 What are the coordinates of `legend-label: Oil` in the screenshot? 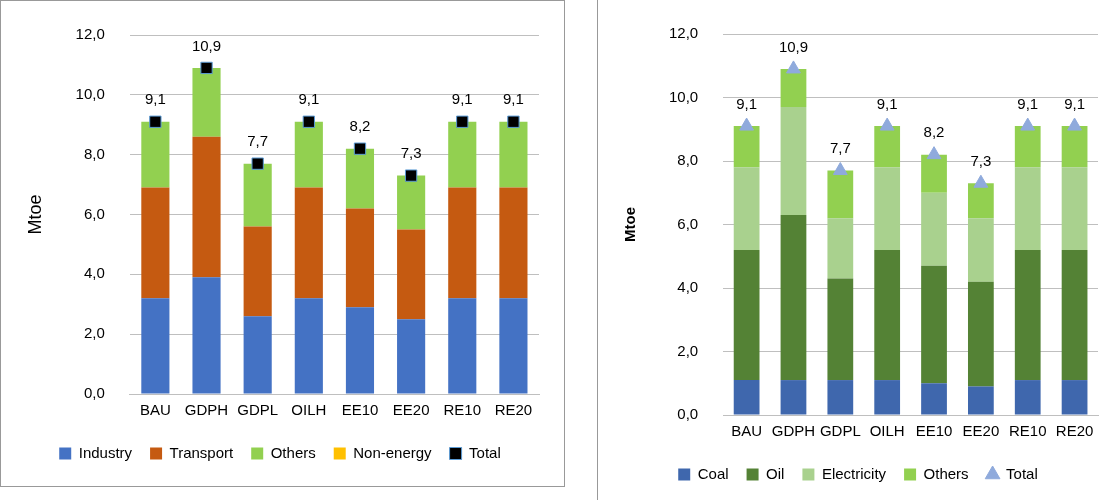 It's located at (775, 473).